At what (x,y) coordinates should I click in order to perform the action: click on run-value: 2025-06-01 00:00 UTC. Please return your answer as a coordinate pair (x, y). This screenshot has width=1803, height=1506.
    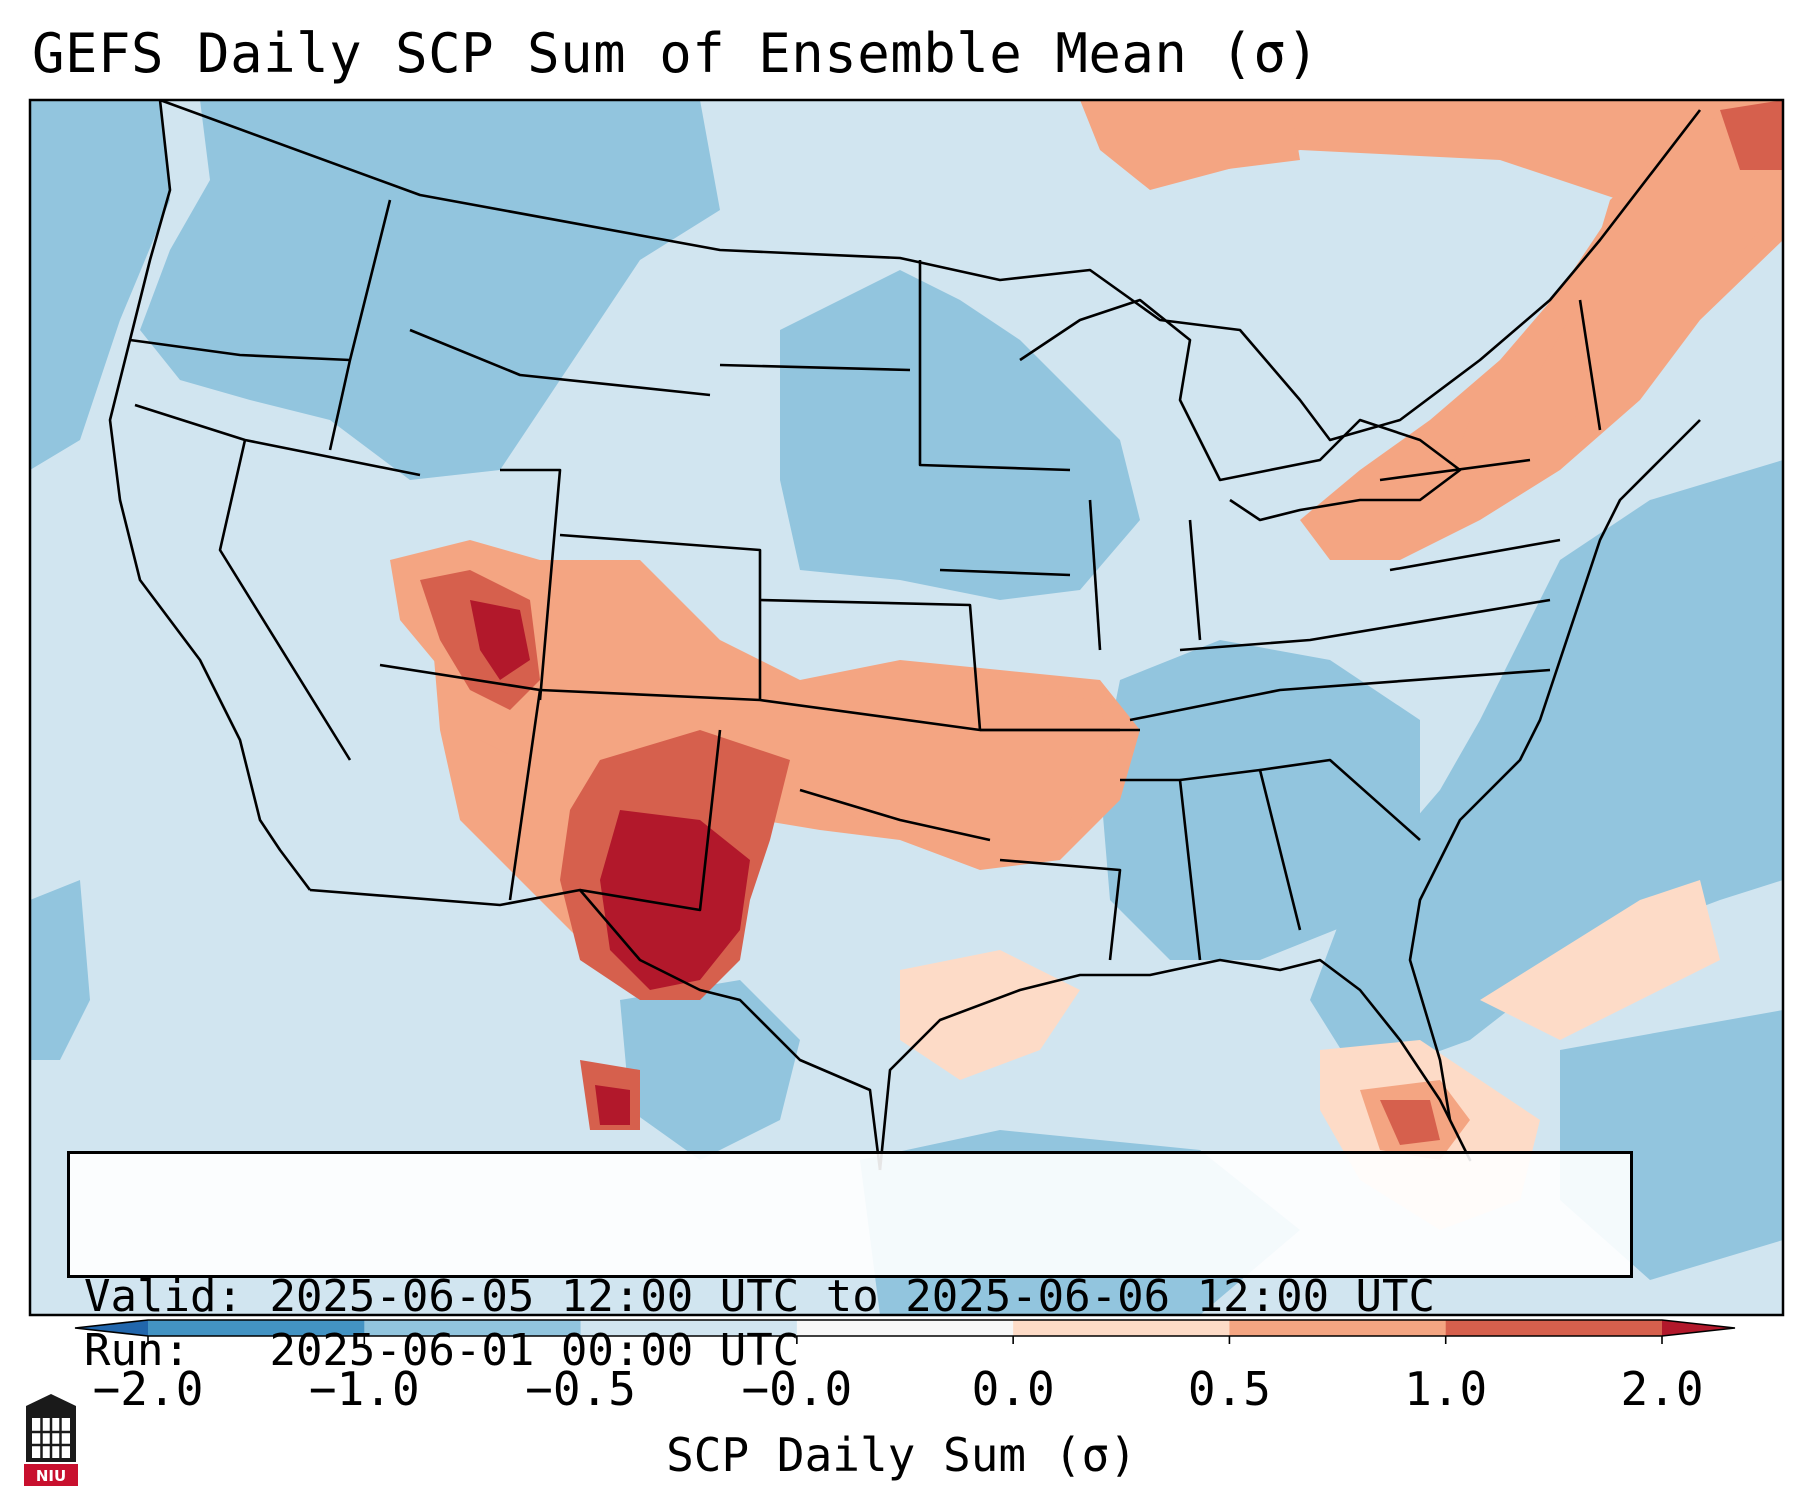
    Looking at the image, I should click on (534, 1350).